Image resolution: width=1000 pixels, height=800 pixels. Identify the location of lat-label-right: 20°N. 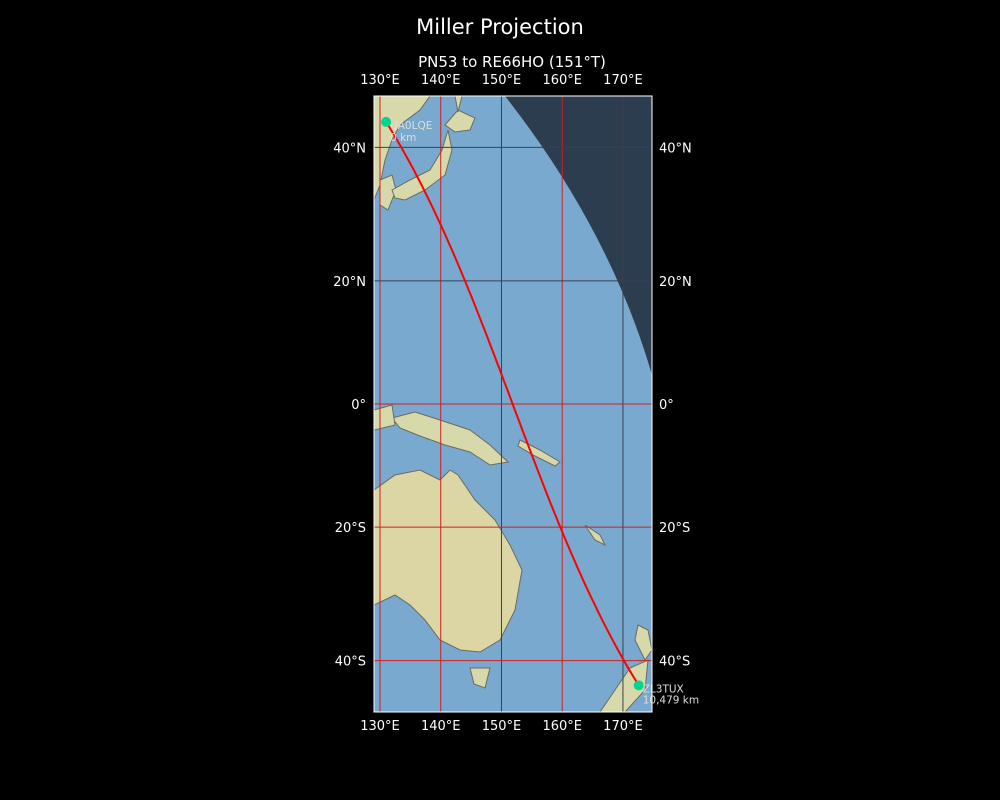
(675, 282).